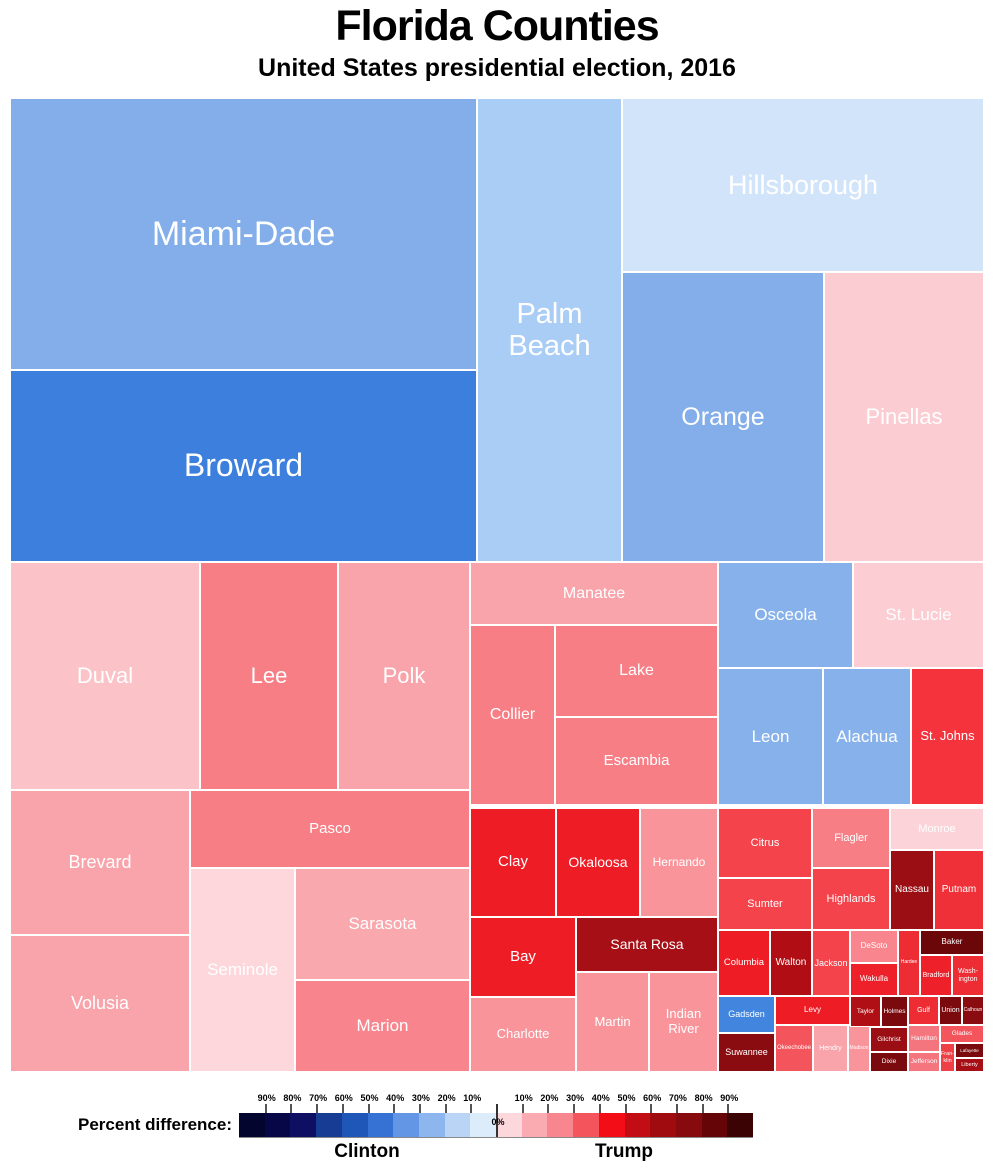  Describe the element at coordinates (318, 1103) in the screenshot. I see `legend-tick-70%-clinton: 70%` at that location.